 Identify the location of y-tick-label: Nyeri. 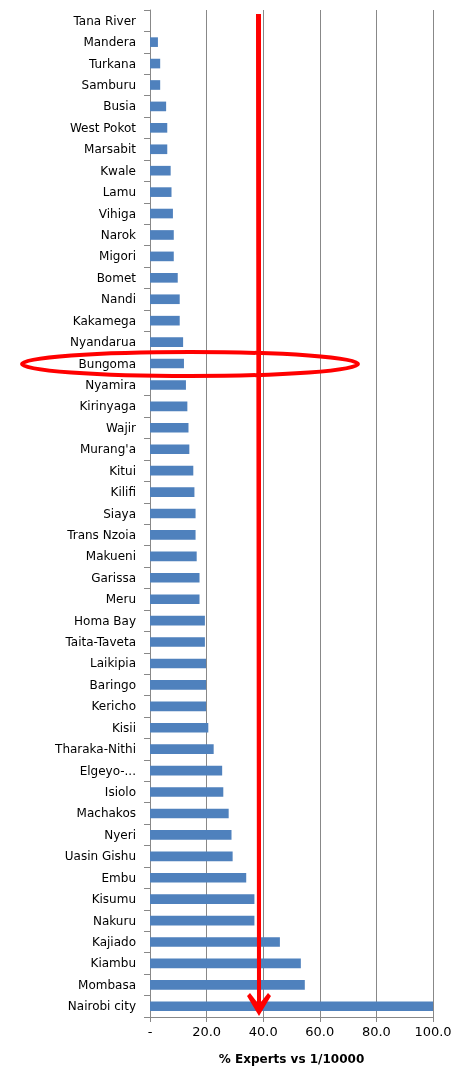
(120, 834).